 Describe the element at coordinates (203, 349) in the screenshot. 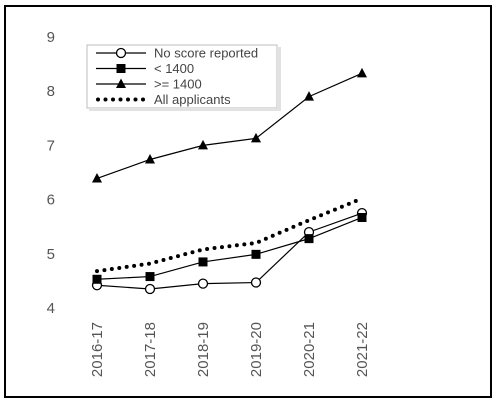

I see `x-tick-label: 2018-19` at that location.